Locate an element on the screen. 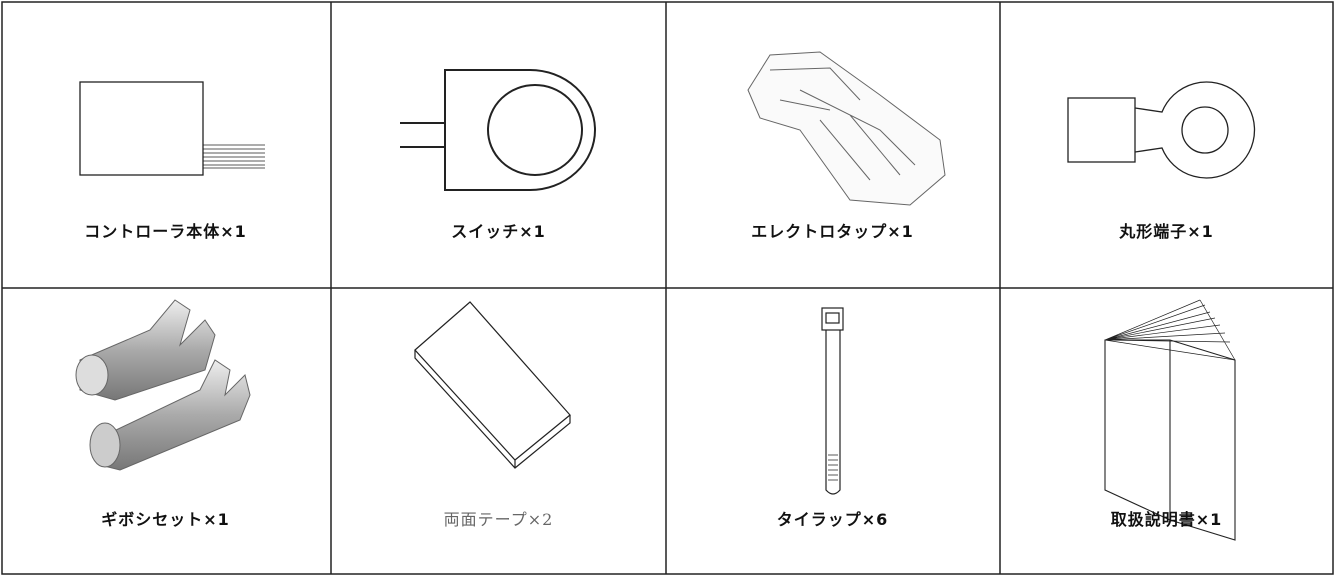  ring-terminal-icon is located at coordinates (1161, 130).